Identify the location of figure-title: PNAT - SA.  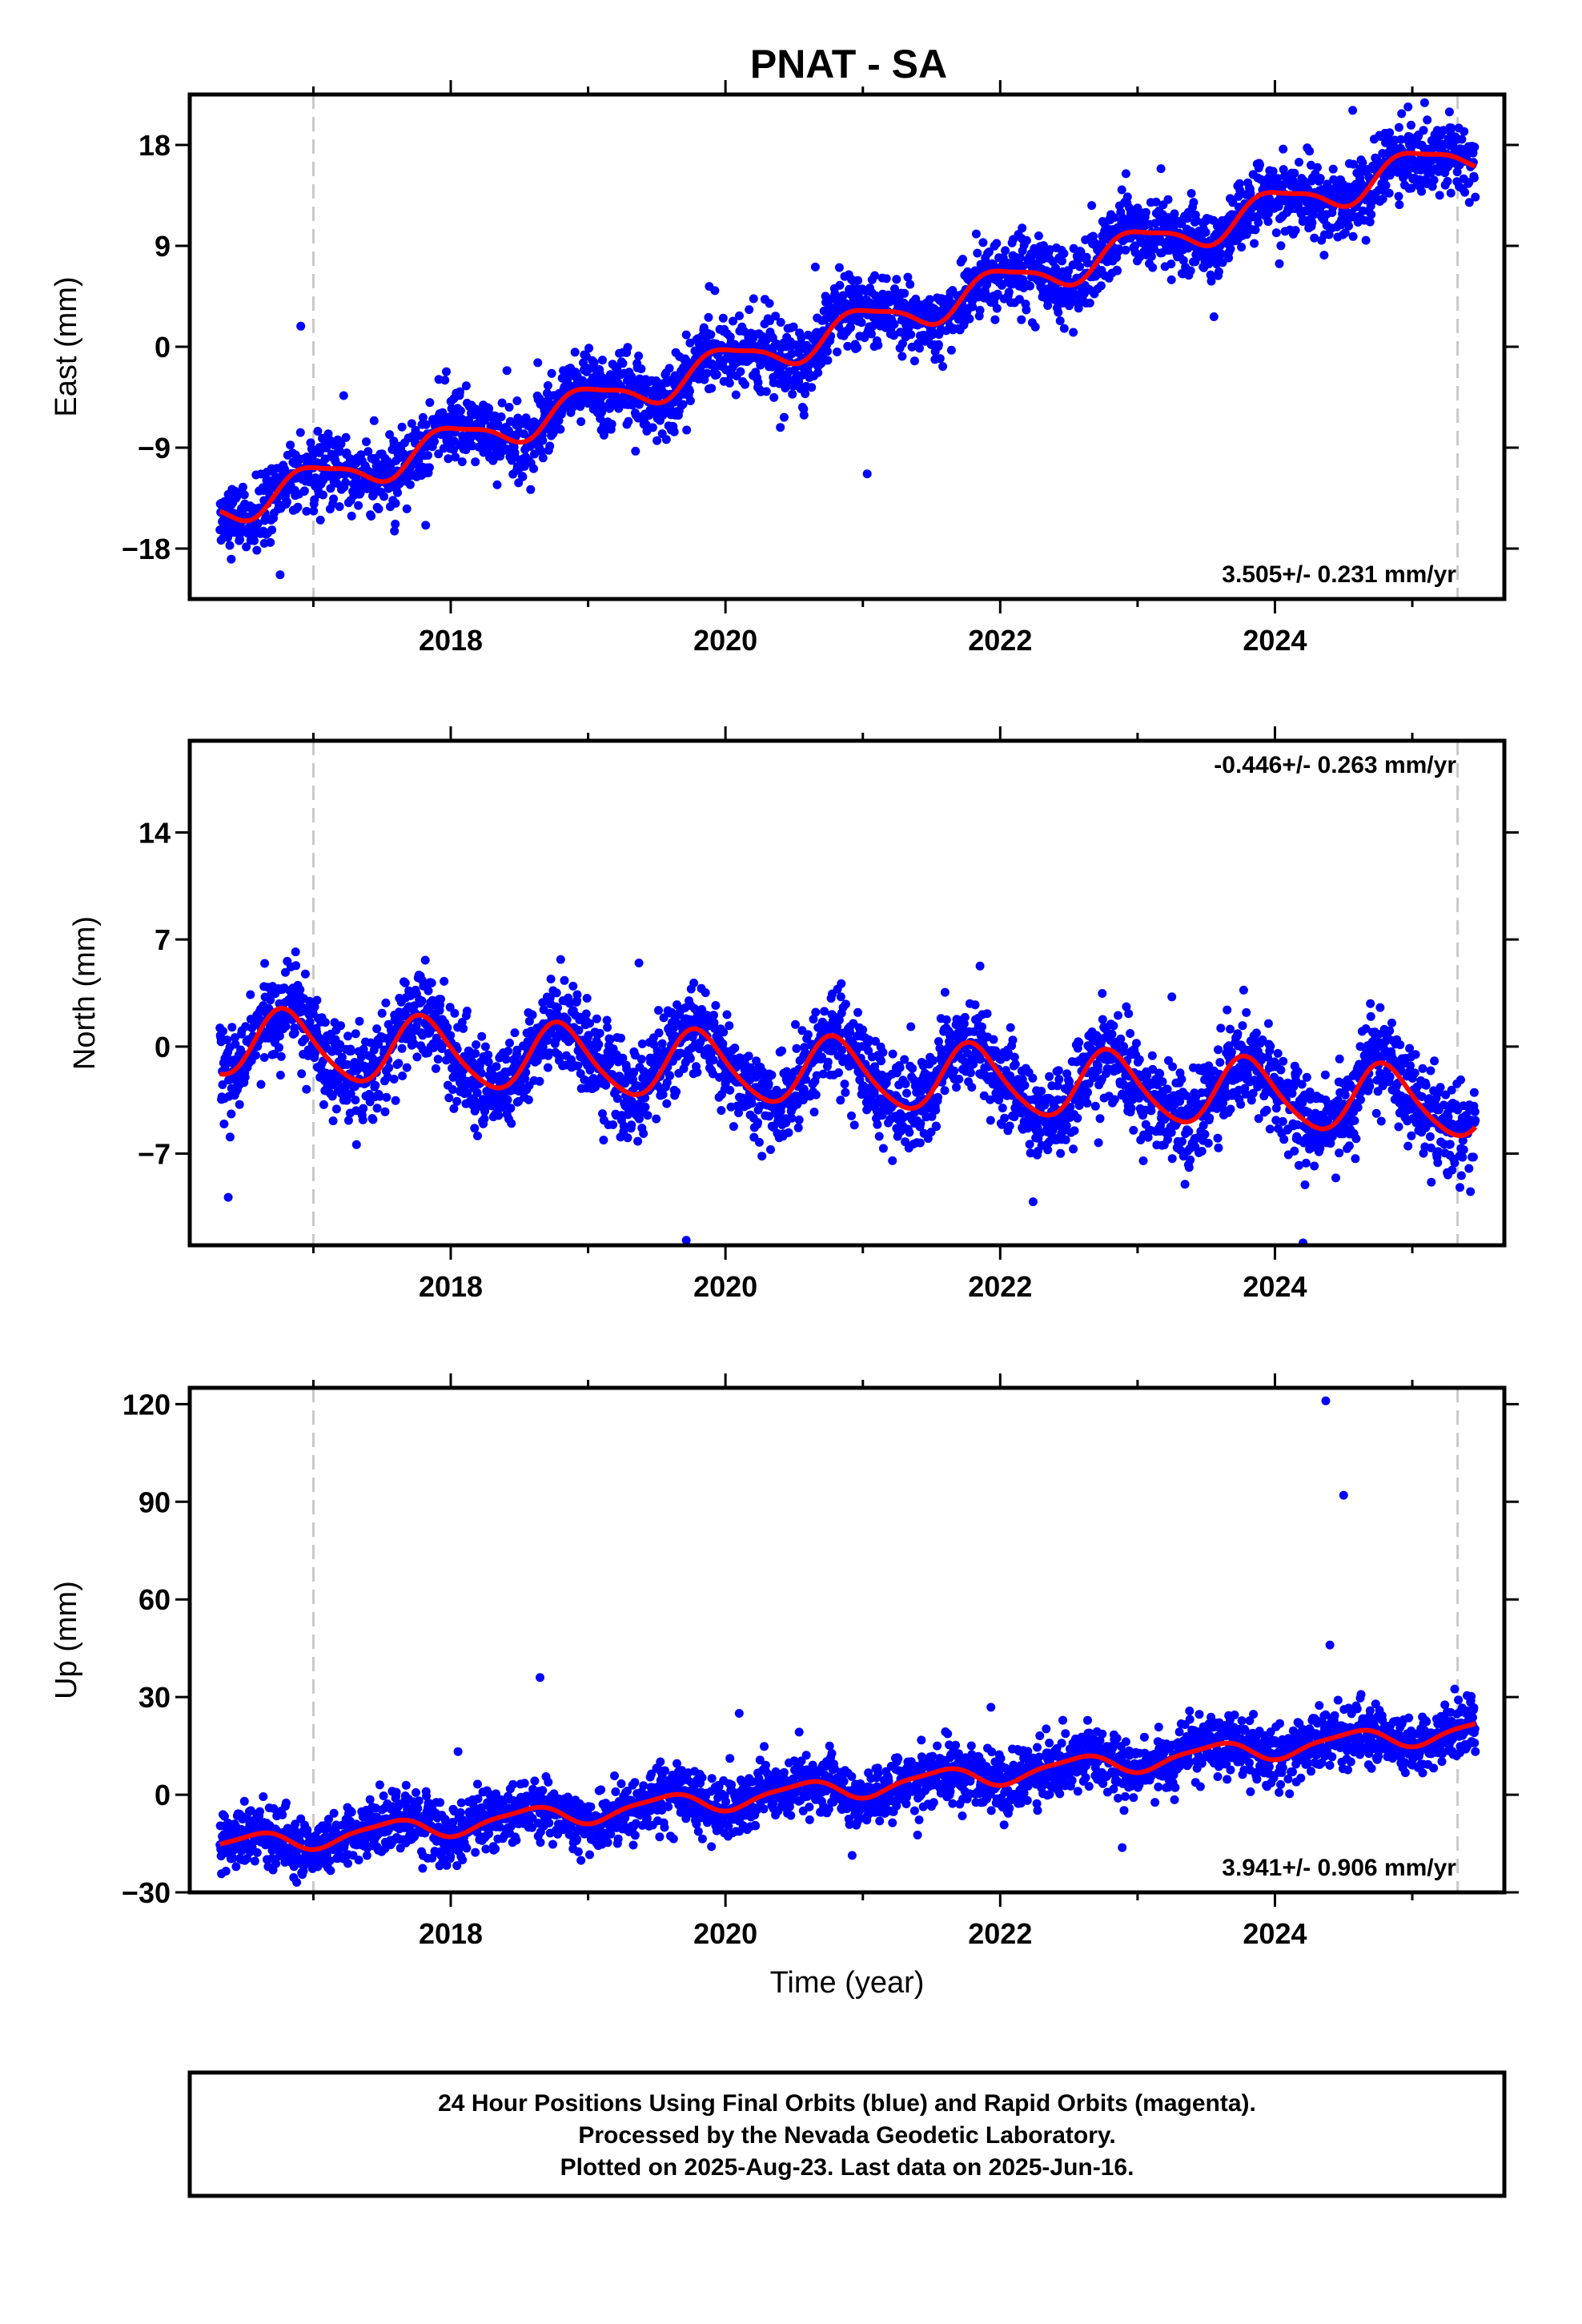
(848, 64).